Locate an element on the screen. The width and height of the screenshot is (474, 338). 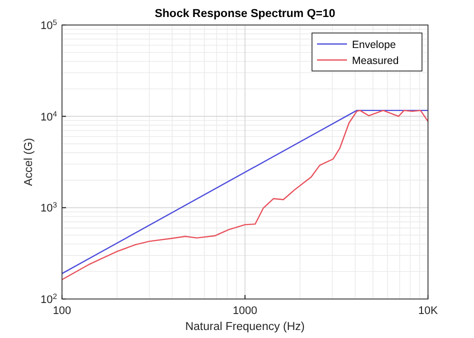
x-axis-title: Natural Frequency (Hz) is located at coordinates (245, 327).